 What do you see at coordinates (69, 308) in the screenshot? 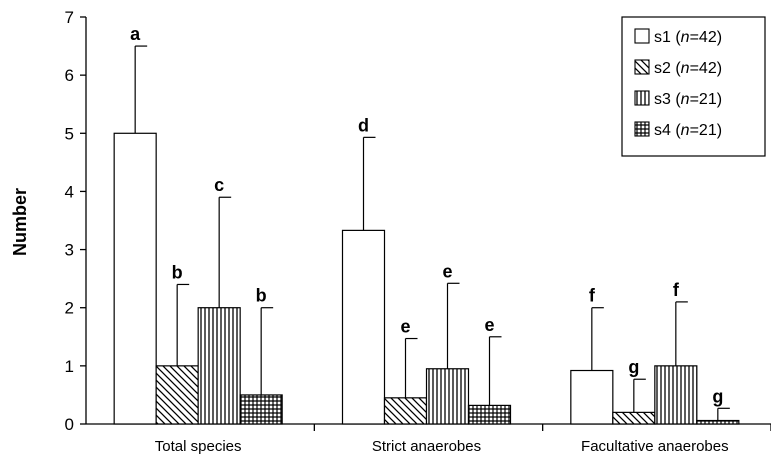
I see `y-tick-label: 2` at bounding box center [69, 308].